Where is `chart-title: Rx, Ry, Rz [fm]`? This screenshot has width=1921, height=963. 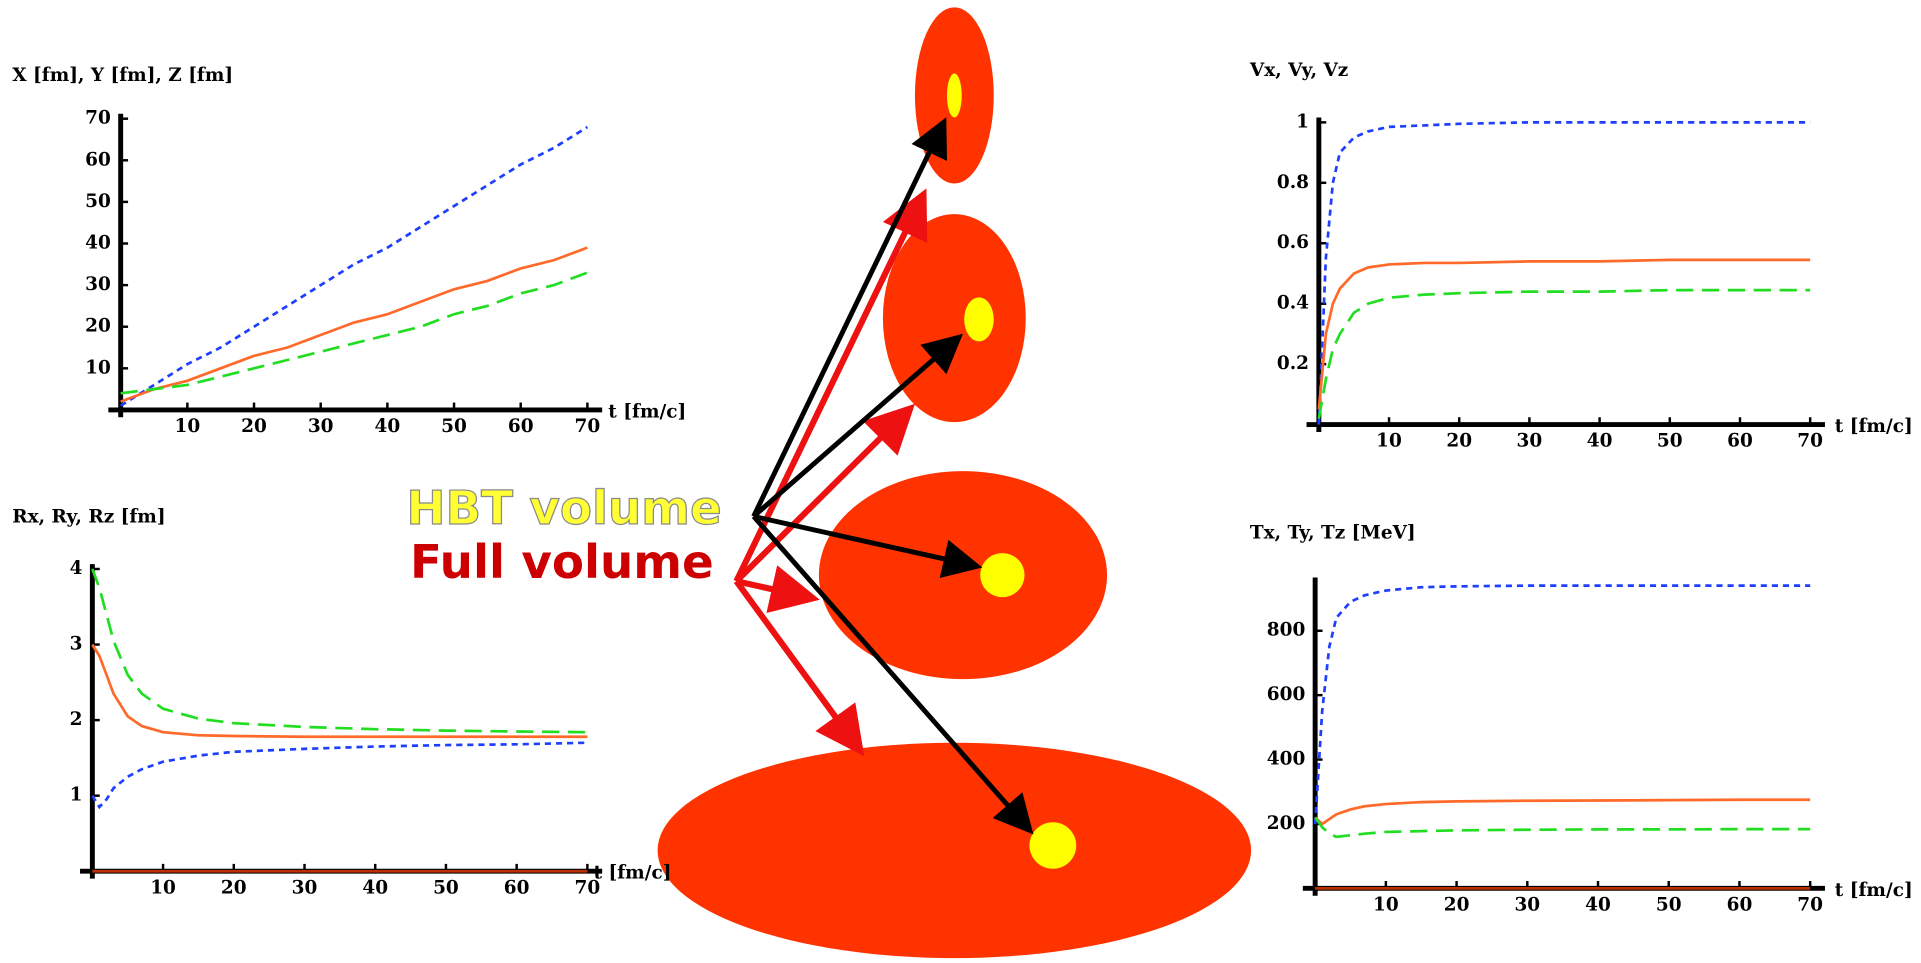
chart-title: Rx, Ry, Rz [fm] is located at coordinates (88, 517).